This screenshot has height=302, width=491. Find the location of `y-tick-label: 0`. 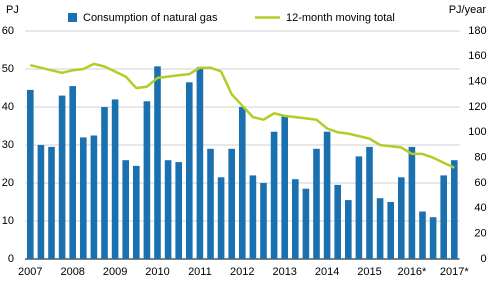

y-tick-label: 0 is located at coordinates (11, 259).